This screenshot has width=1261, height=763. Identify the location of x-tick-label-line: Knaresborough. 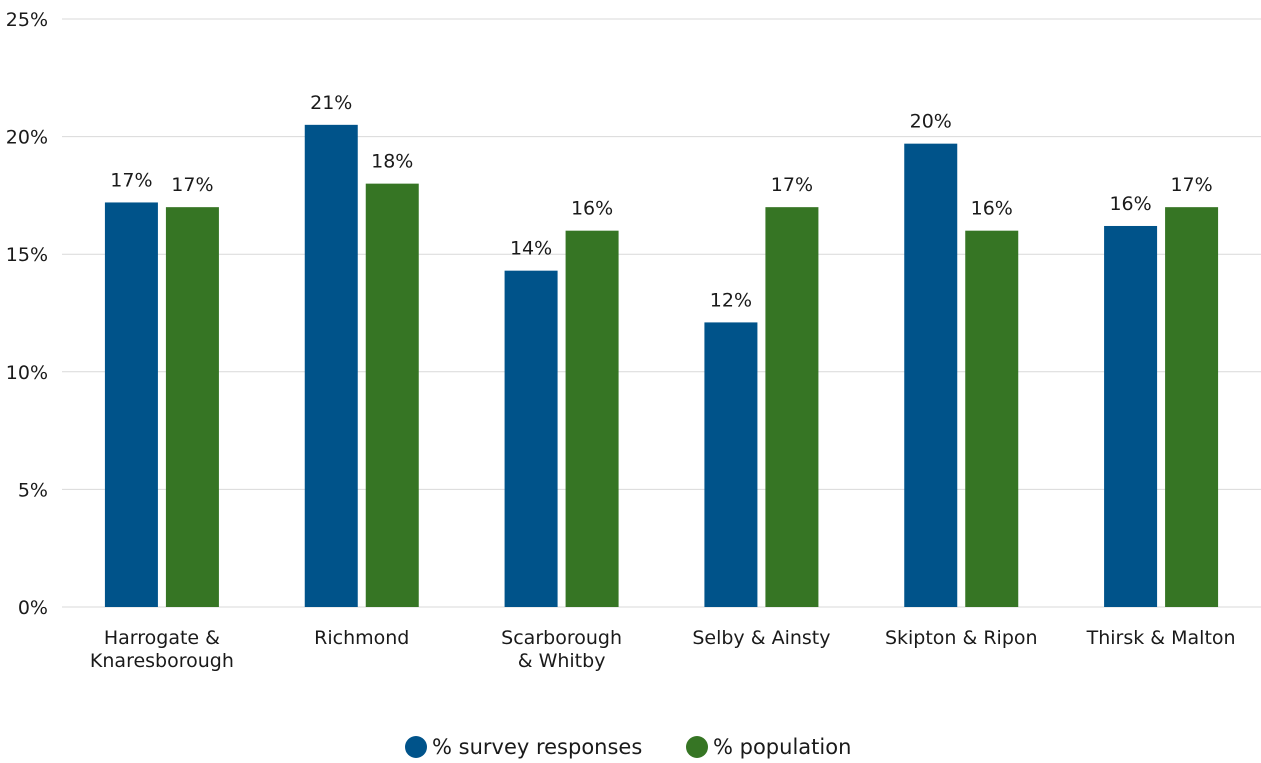
(162, 661).